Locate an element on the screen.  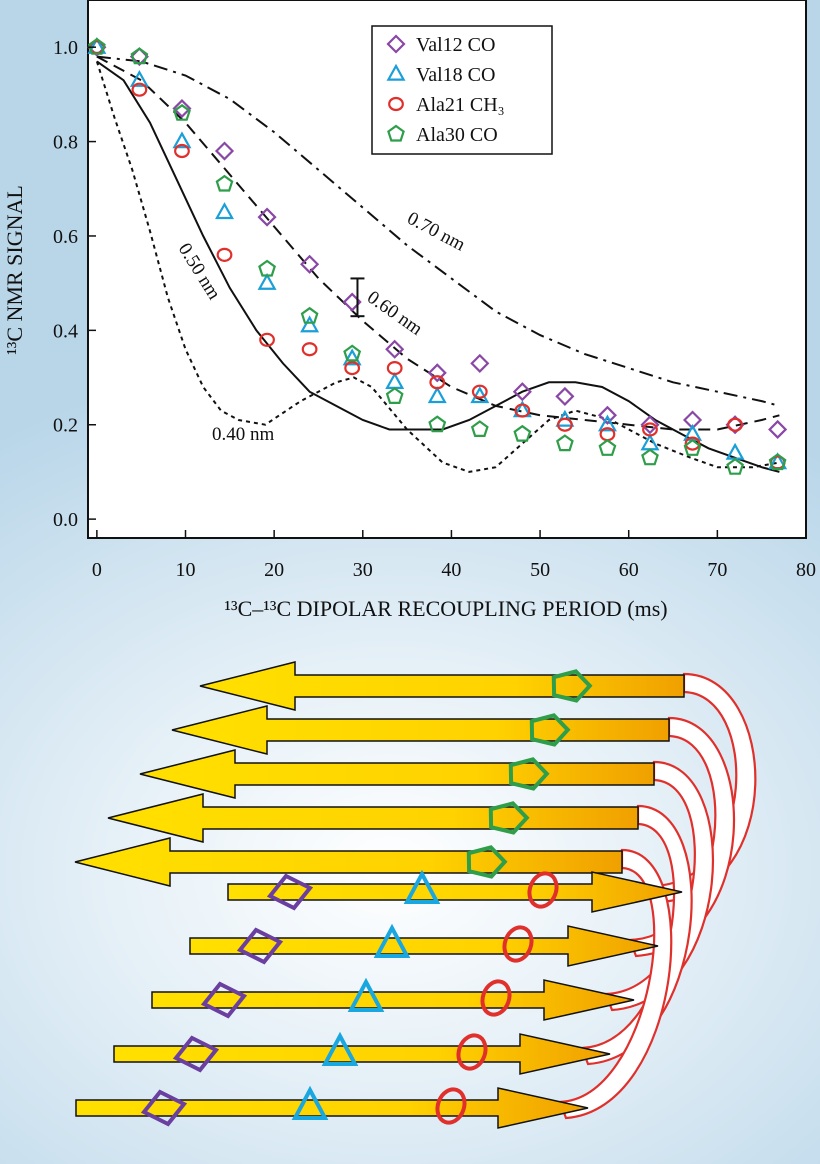
y-tick-label: 0.0 is located at coordinates (65, 520).